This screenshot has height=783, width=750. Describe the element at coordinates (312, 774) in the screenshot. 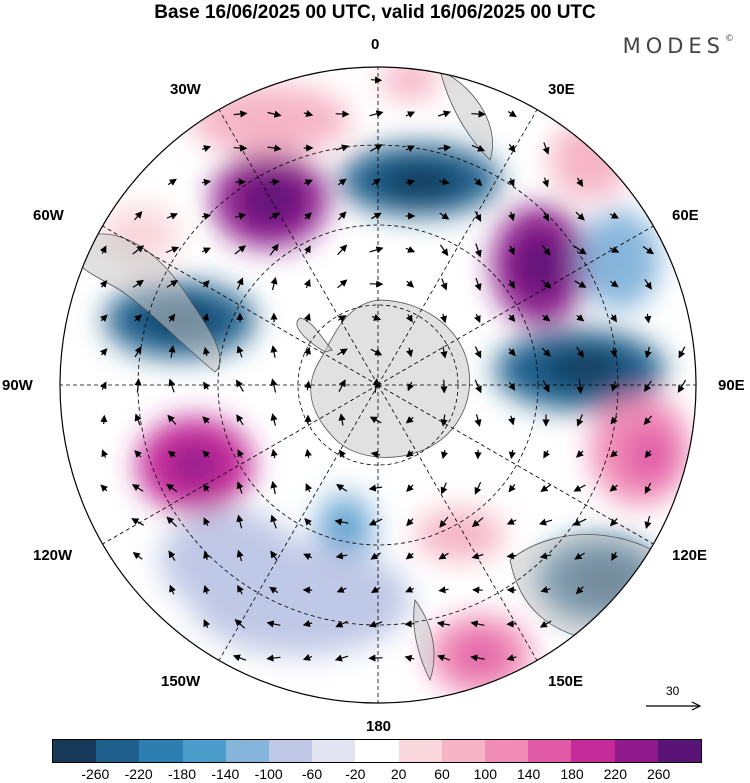

I see `colorbar-tick-label: -60` at that location.